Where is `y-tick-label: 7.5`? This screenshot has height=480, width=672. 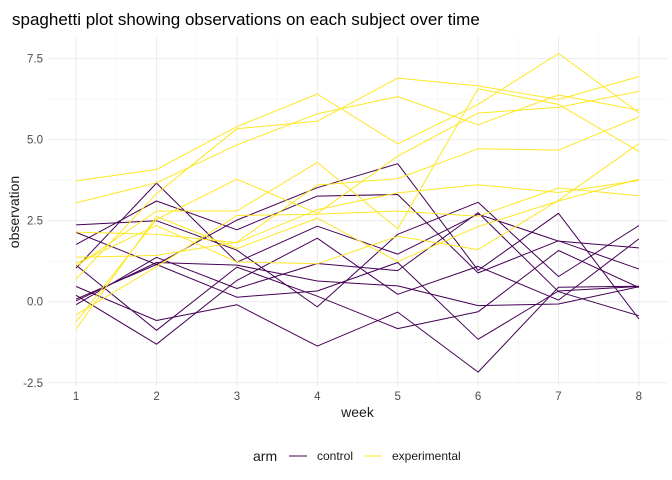
y-tick-label: 7.5 is located at coordinates (35, 60).